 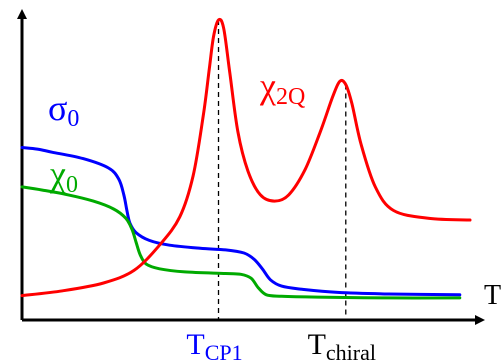 I want to click on series-label-chi2q: χ2Q, so click(x=282, y=88).